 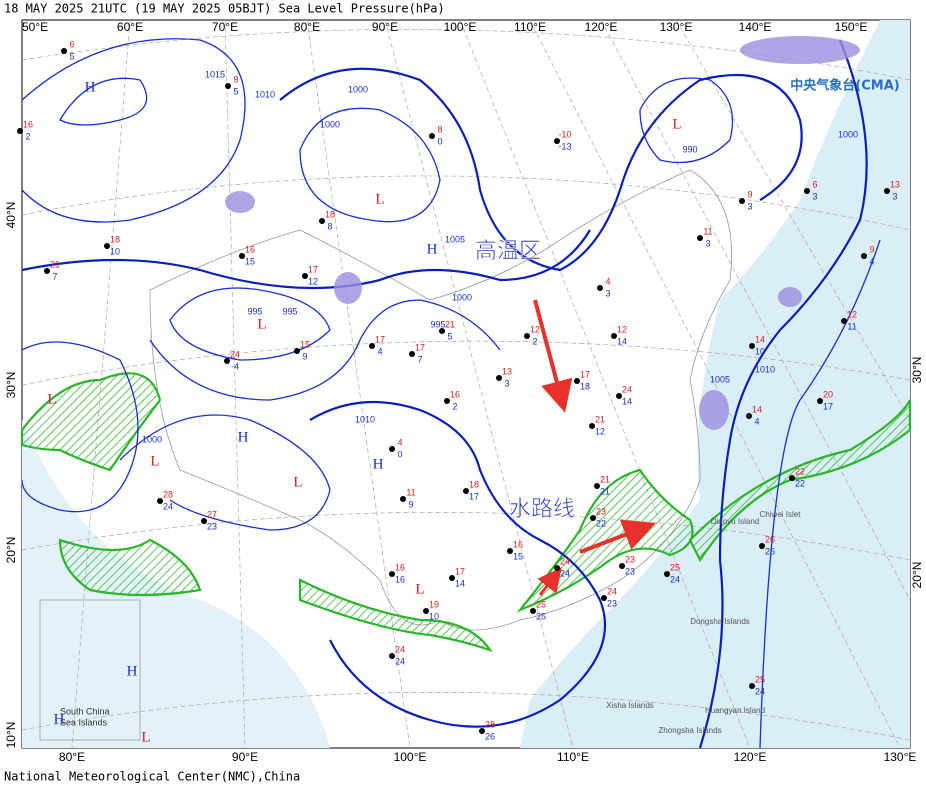 What do you see at coordinates (720, 379) in the screenshot?
I see `isobar-label: 1005` at bounding box center [720, 379].